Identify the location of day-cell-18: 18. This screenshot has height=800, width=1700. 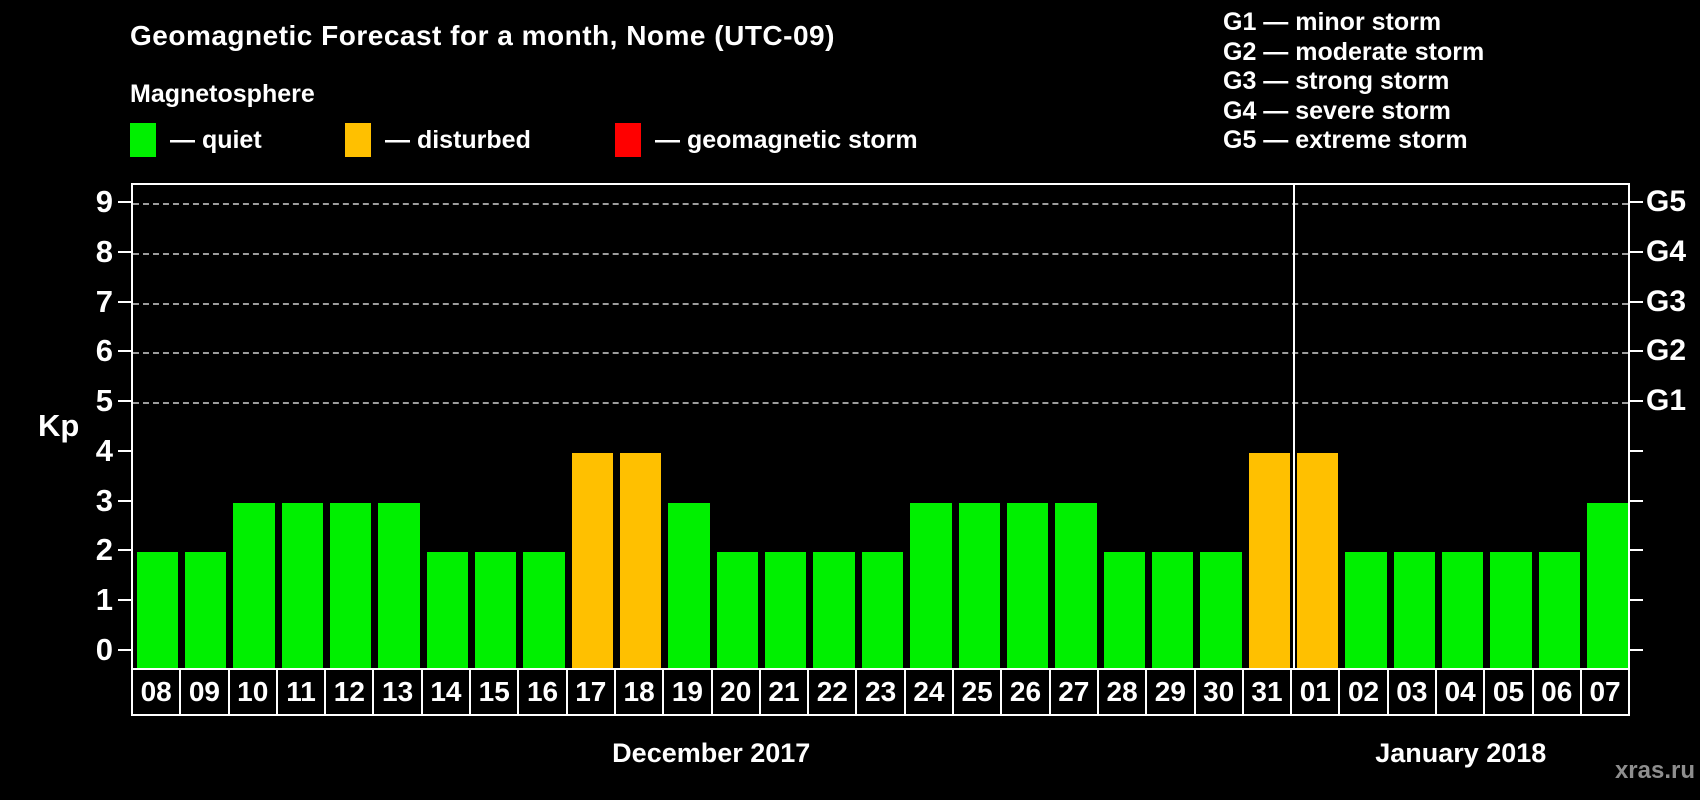
(639, 692).